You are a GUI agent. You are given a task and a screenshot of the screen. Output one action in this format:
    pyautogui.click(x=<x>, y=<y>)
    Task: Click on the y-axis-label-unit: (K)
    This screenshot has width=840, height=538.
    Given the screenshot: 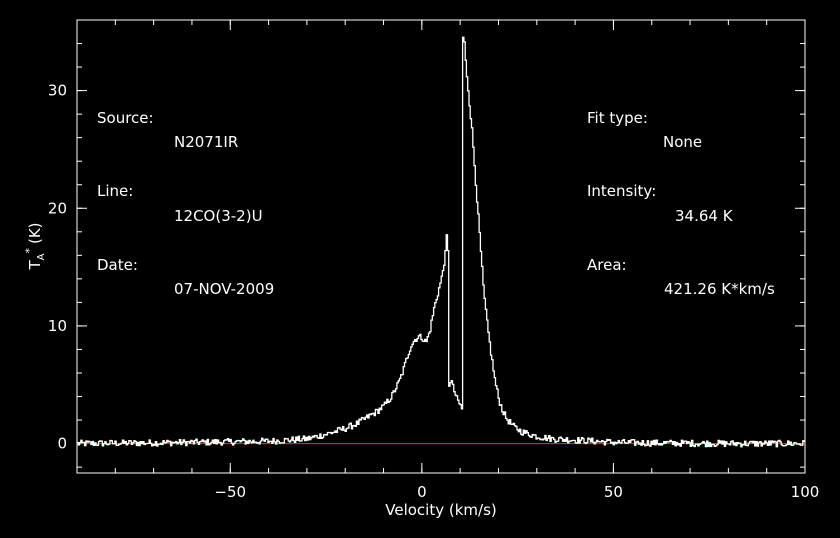 What is the action you would take?
    pyautogui.click(x=35, y=233)
    